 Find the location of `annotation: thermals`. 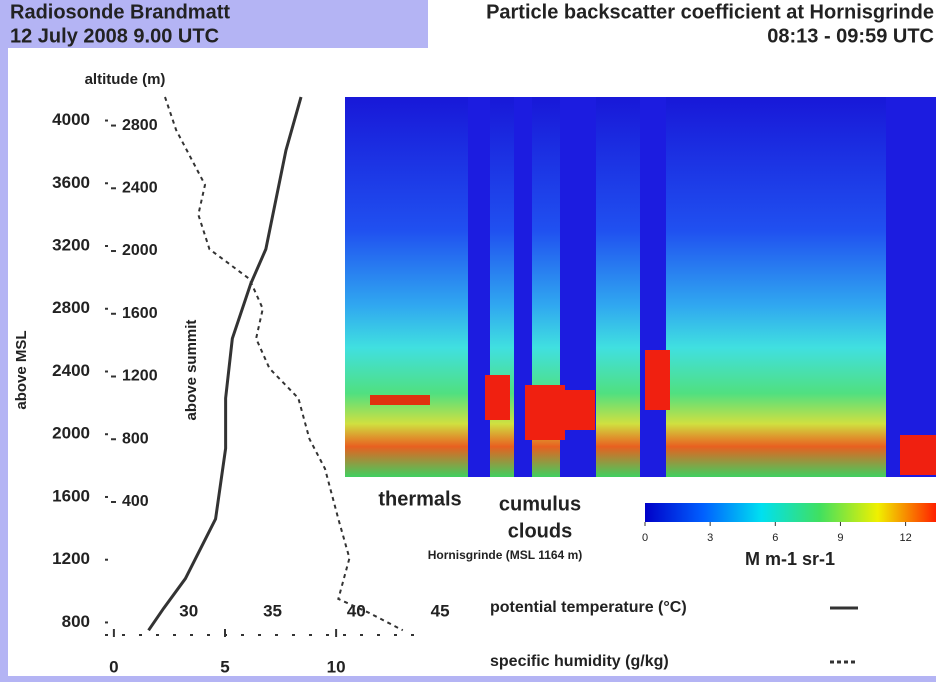

annotation: thermals is located at coordinates (419, 499).